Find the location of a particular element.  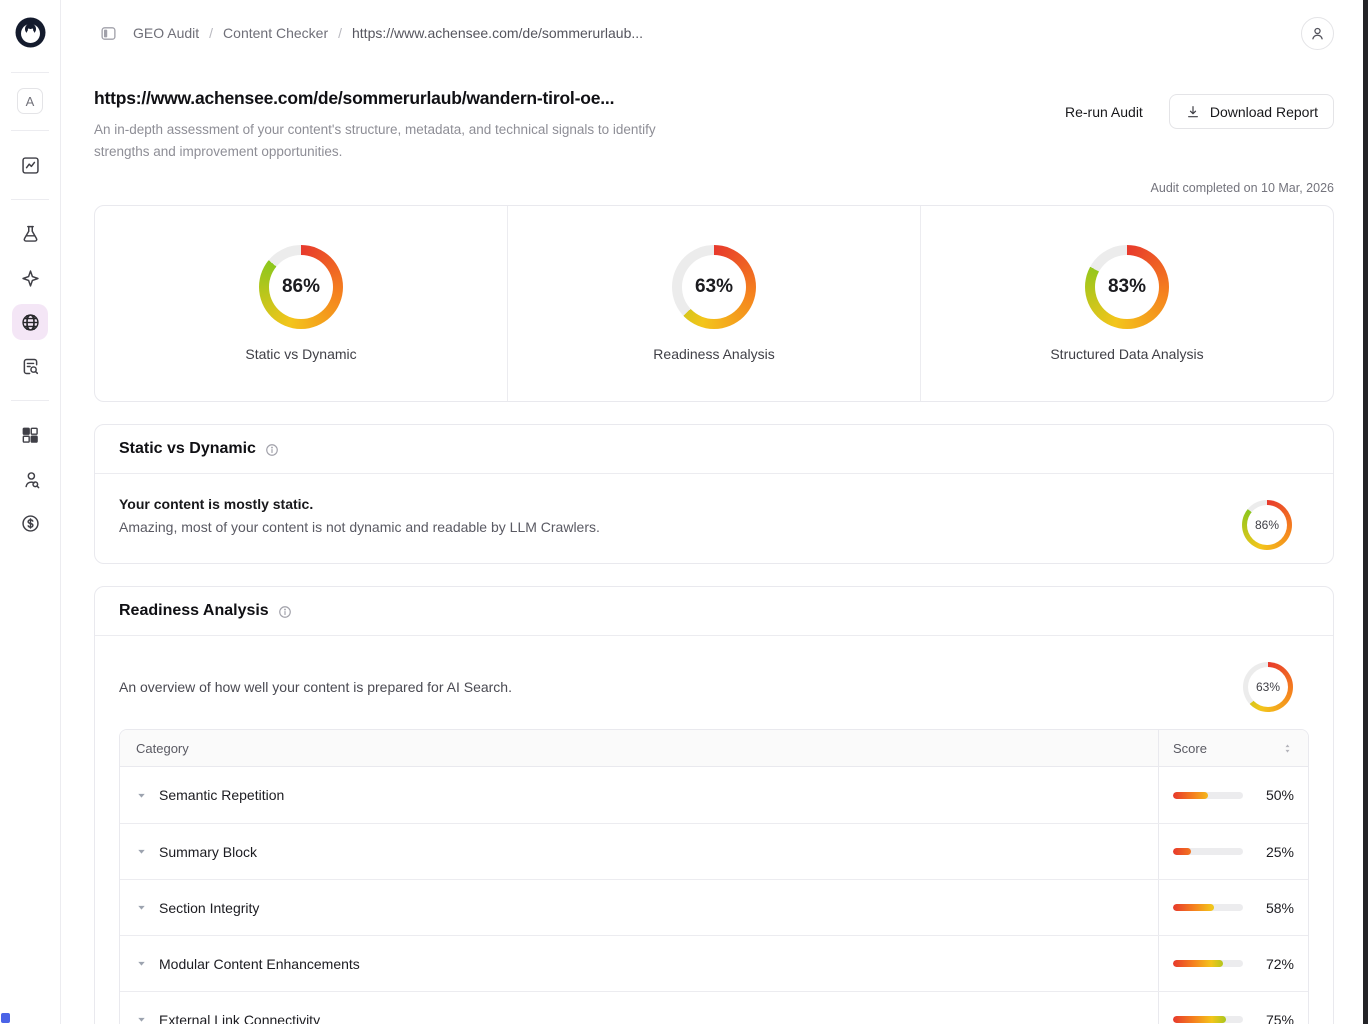

gauge-value: 63% is located at coordinates (1268, 687).